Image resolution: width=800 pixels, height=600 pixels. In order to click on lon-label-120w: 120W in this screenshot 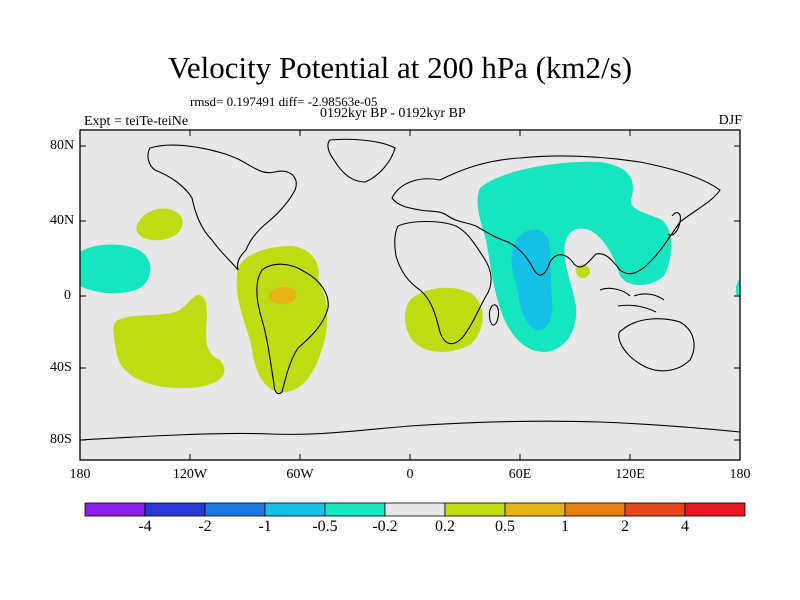, I will do `click(190, 474)`.